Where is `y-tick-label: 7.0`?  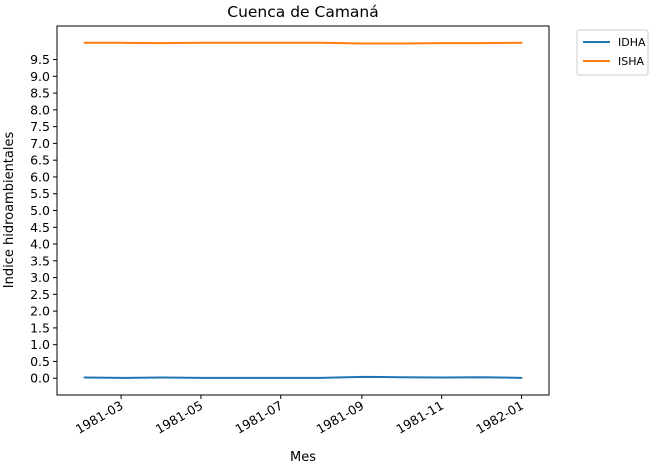
y-tick-label: 7.0 is located at coordinates (40, 143).